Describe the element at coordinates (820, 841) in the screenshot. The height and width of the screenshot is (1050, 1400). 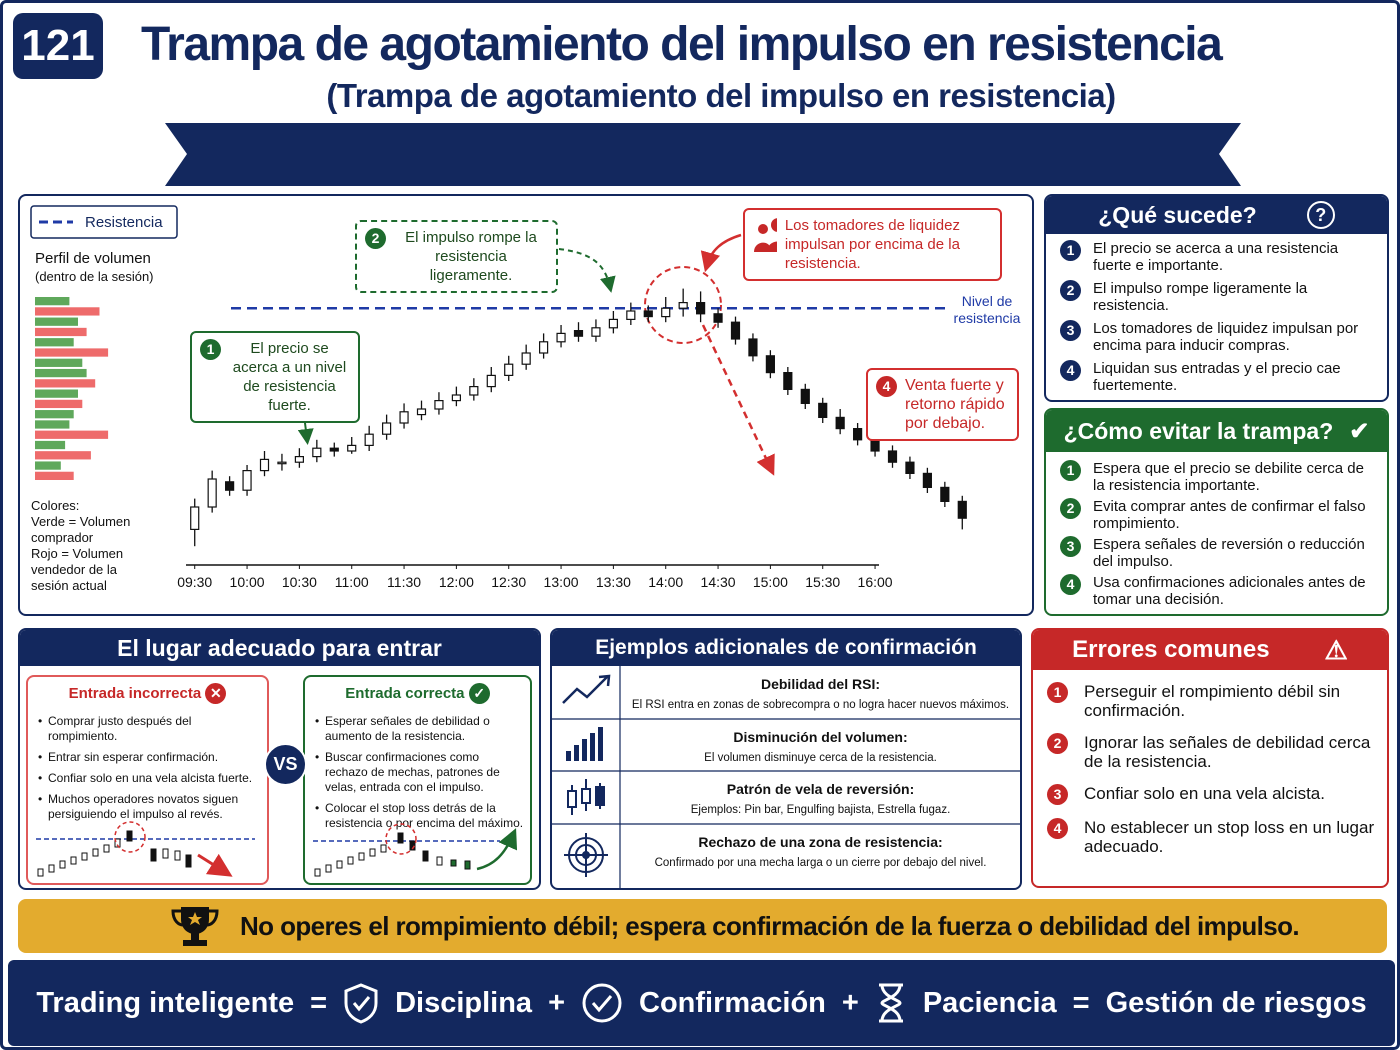
I see `example-title: Rechazo de una zona de resistencia:` at that location.